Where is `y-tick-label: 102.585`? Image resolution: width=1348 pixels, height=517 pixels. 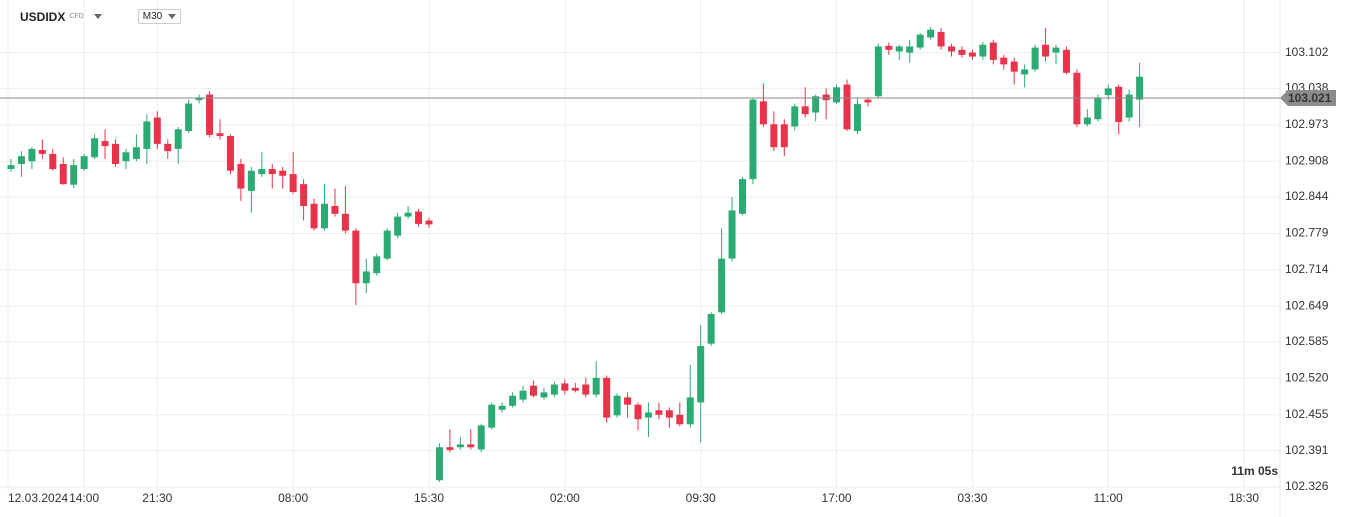 y-tick-label: 102.585 is located at coordinates (1307, 341).